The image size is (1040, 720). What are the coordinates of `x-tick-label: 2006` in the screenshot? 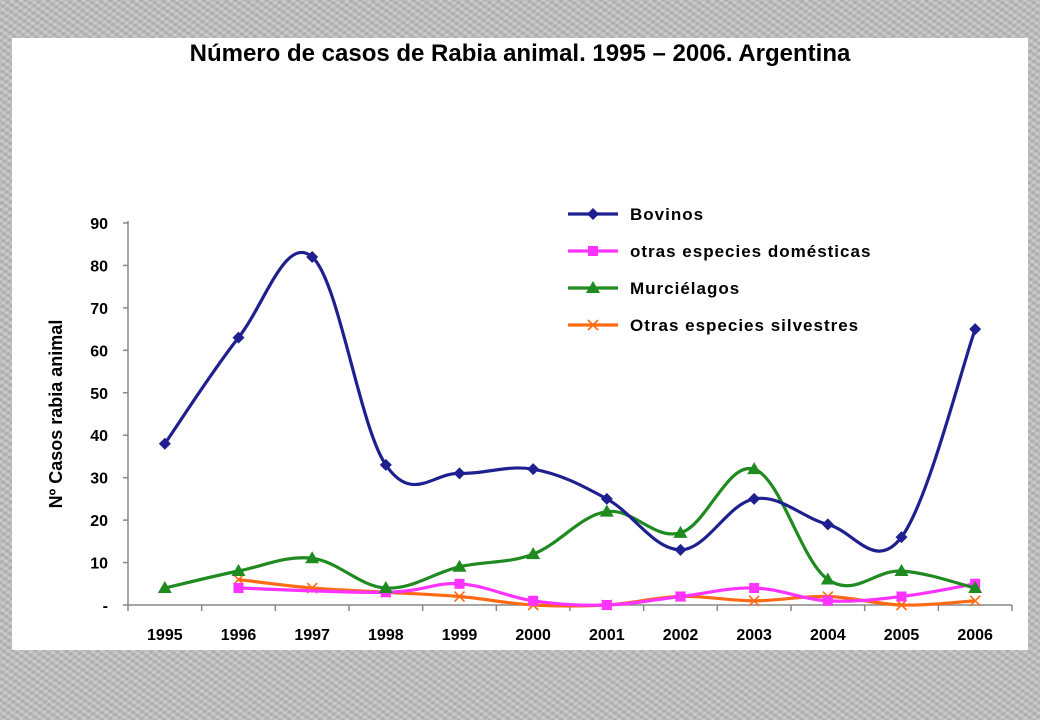 It's located at (975, 635).